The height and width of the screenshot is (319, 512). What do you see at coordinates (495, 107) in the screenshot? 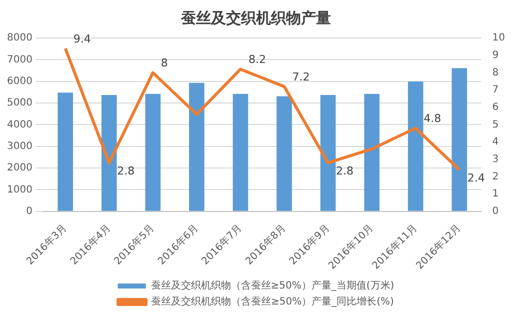
I see `y2-tick-label: 6` at bounding box center [495, 107].